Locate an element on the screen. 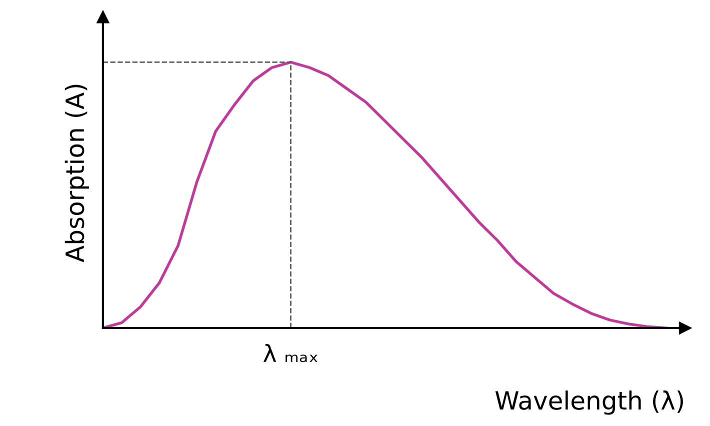 This screenshot has height=426, width=710. text: λ ₘₐₓ is located at coordinates (291, 353).